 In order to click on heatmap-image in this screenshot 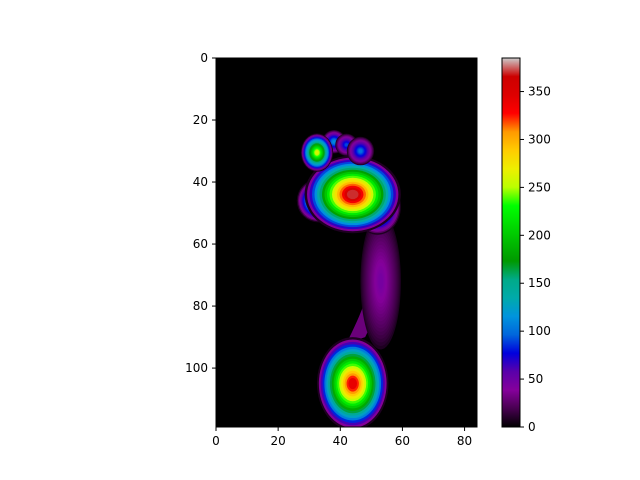, I will do `click(348, 278)`.